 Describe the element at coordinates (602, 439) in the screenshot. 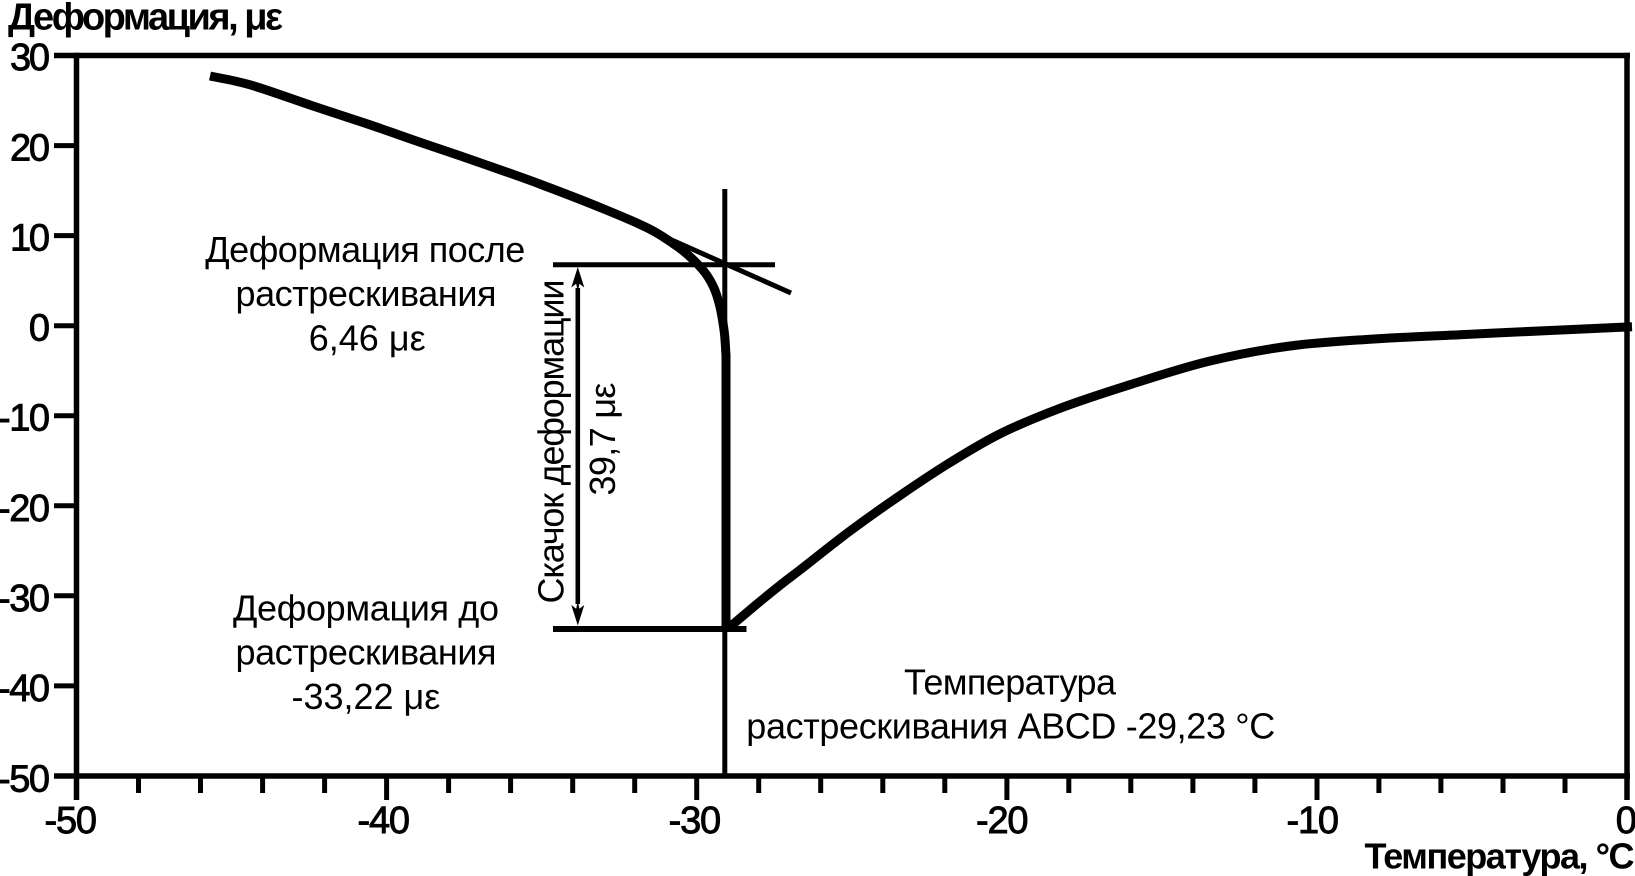

I see `svg-text: 39,7 με` at that location.